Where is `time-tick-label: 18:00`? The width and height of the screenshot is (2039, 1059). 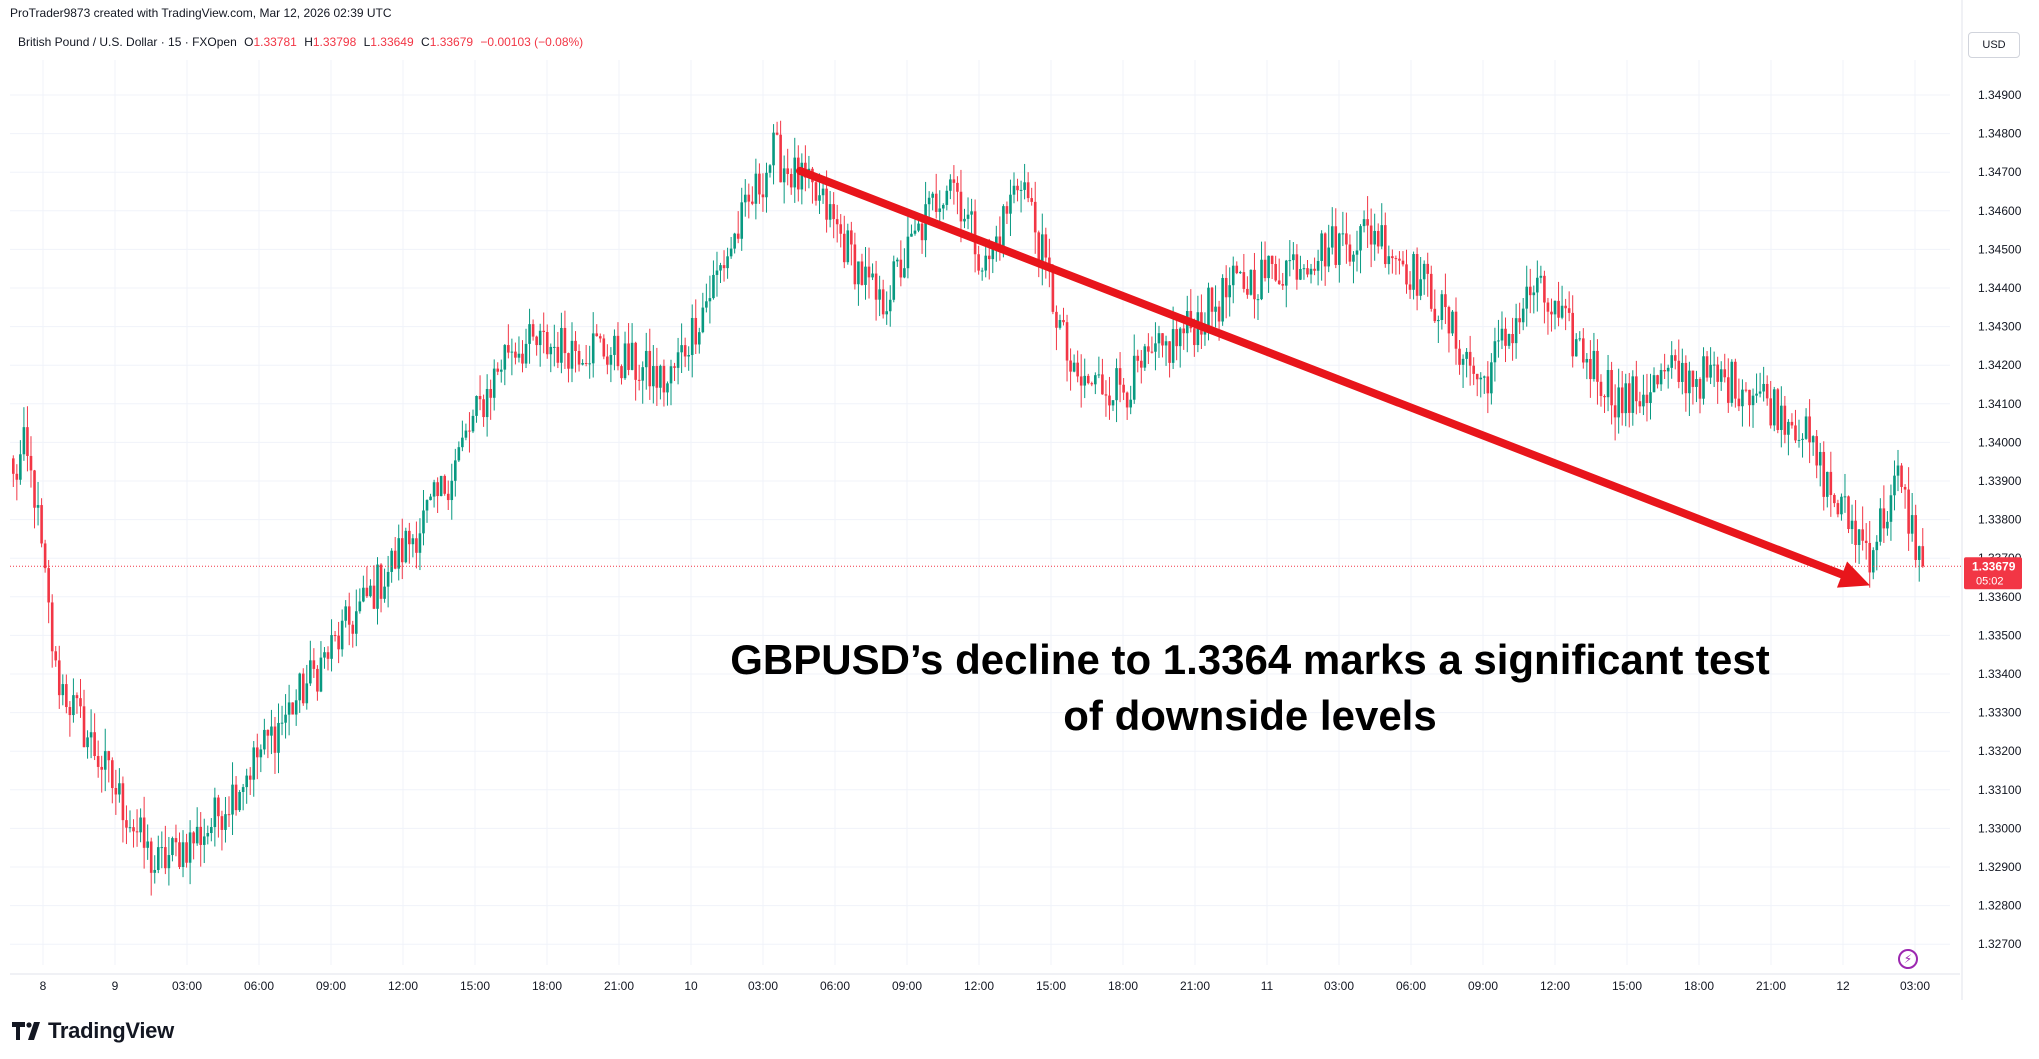 time-tick-label: 18:00 is located at coordinates (1123, 986).